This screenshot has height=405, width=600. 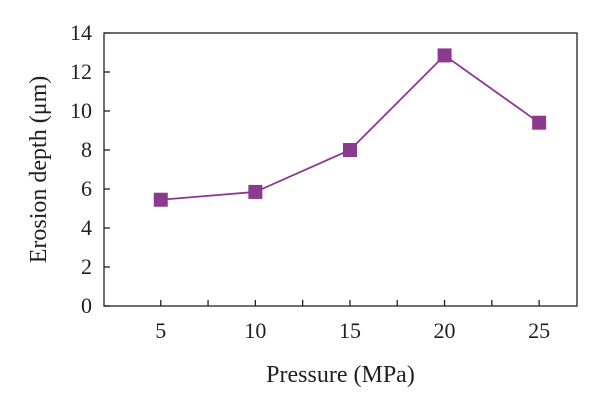 I want to click on y-axis-title: Erosion depth (μm), so click(x=39, y=170).